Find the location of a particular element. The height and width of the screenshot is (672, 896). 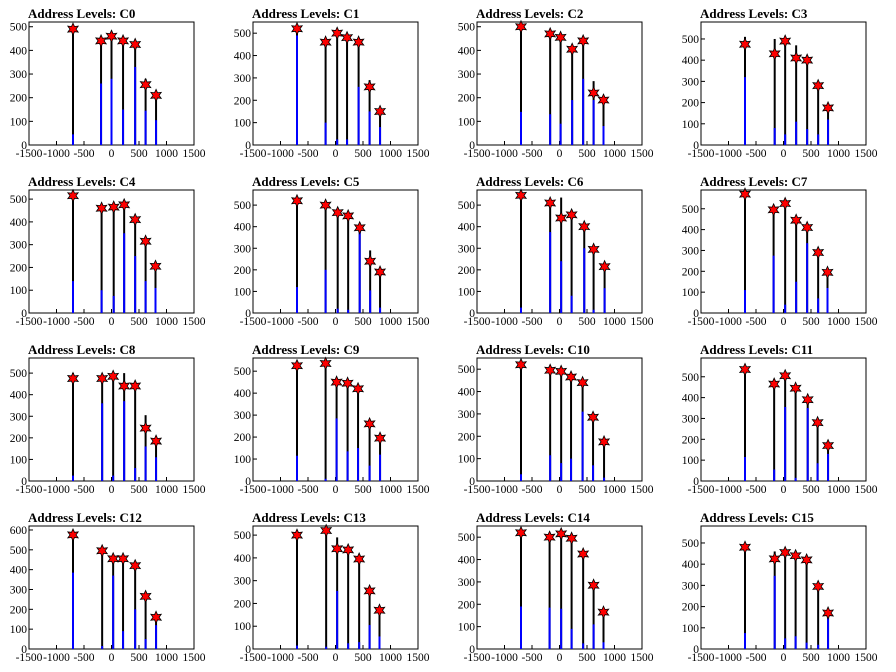

chart-title: Address Levels: C12 is located at coordinates (85, 517).